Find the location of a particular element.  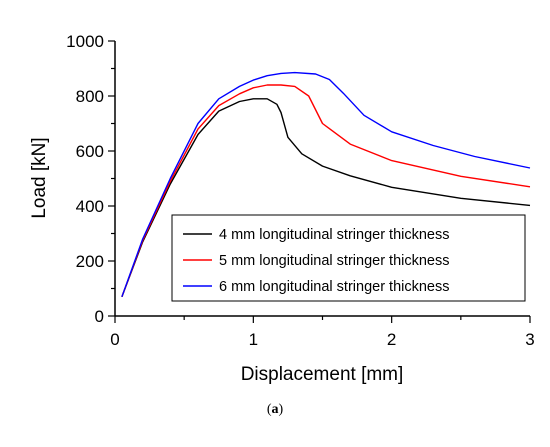

y-tick-label: 800 is located at coordinates (90, 96).